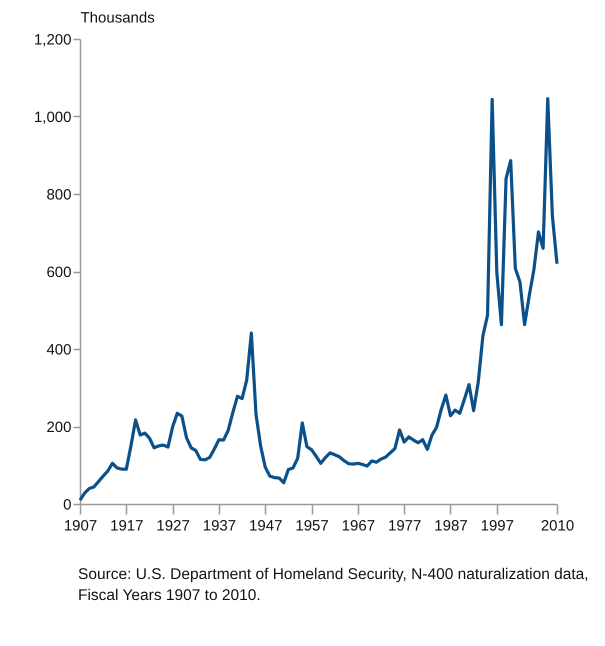 The width and height of the screenshot is (605, 646). Describe the element at coordinates (59, 350) in the screenshot. I see `y-tick-label: 400` at that location.